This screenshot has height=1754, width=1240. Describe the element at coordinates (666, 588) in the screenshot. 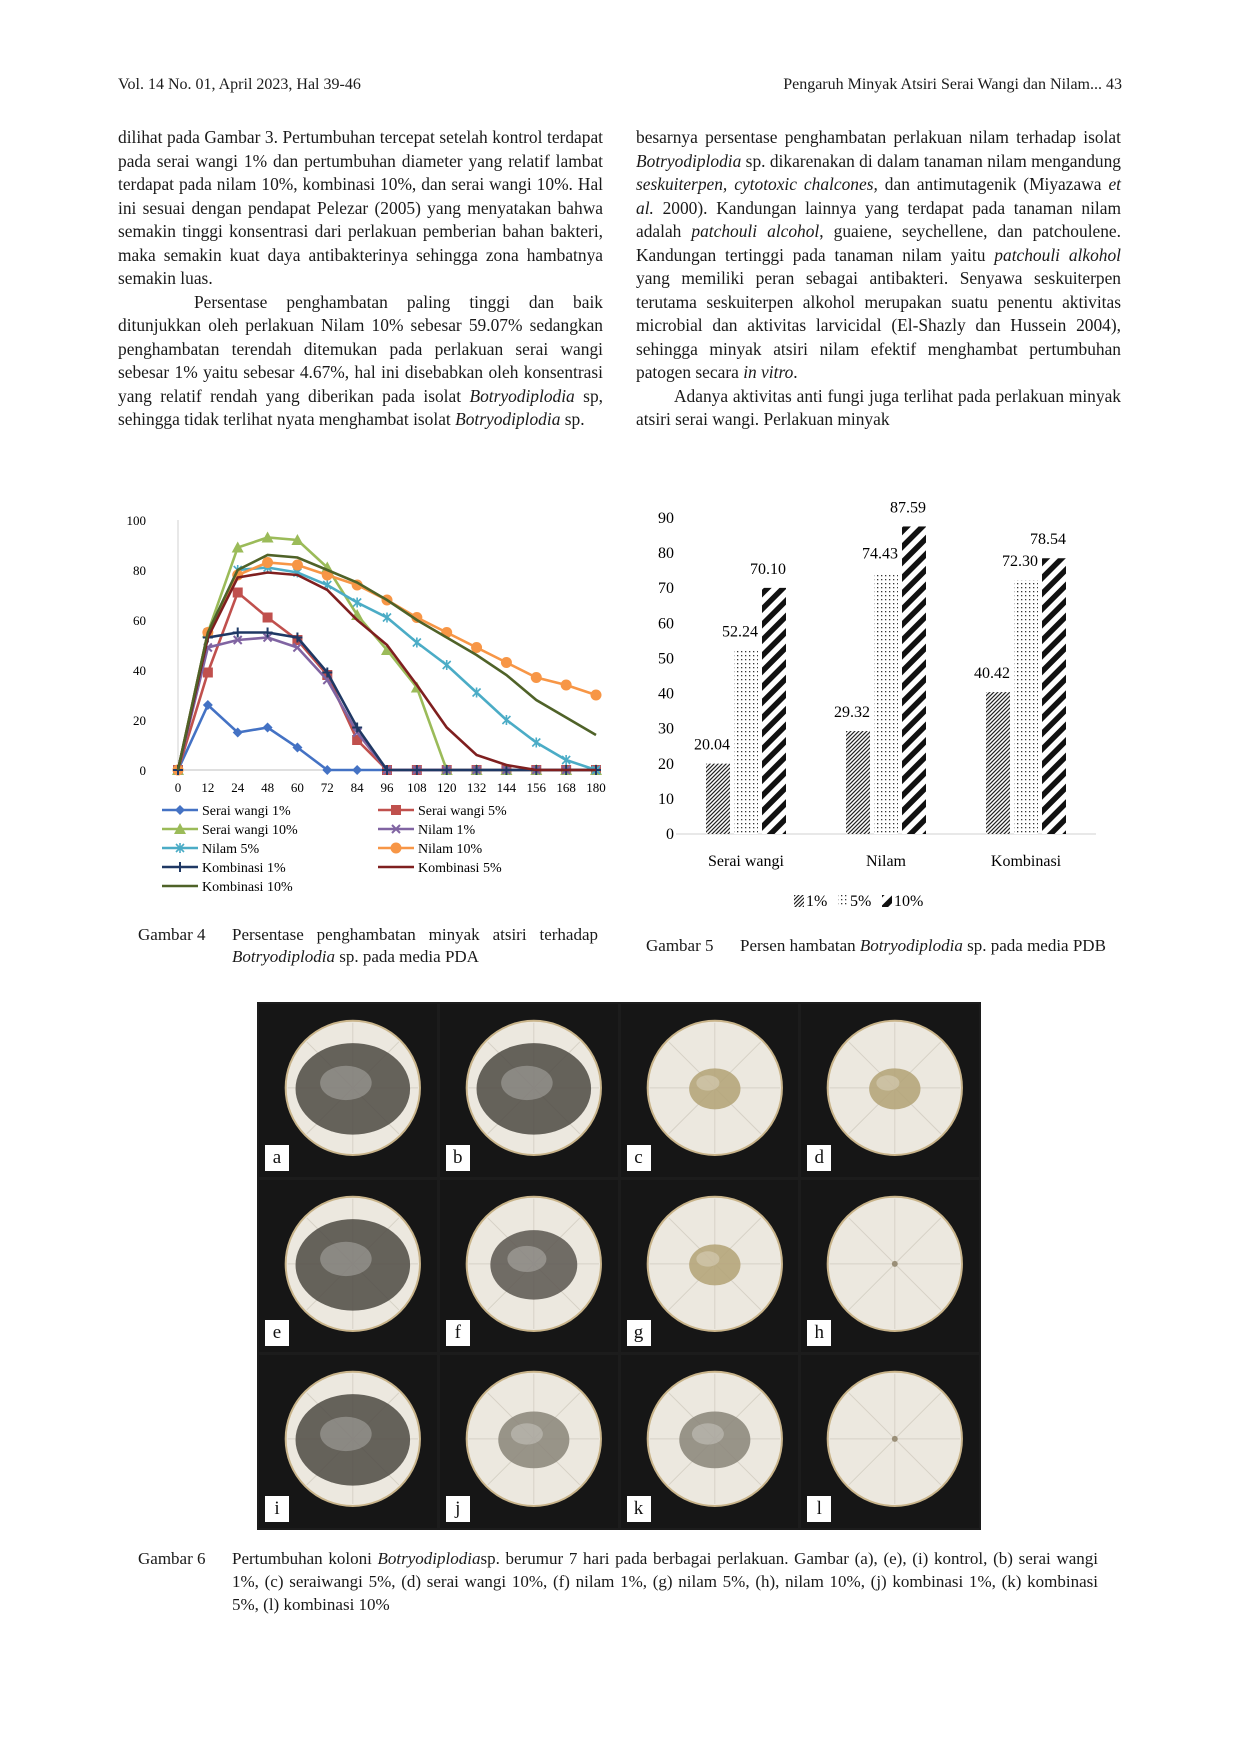

I see `y-tick-label: 70` at that location.